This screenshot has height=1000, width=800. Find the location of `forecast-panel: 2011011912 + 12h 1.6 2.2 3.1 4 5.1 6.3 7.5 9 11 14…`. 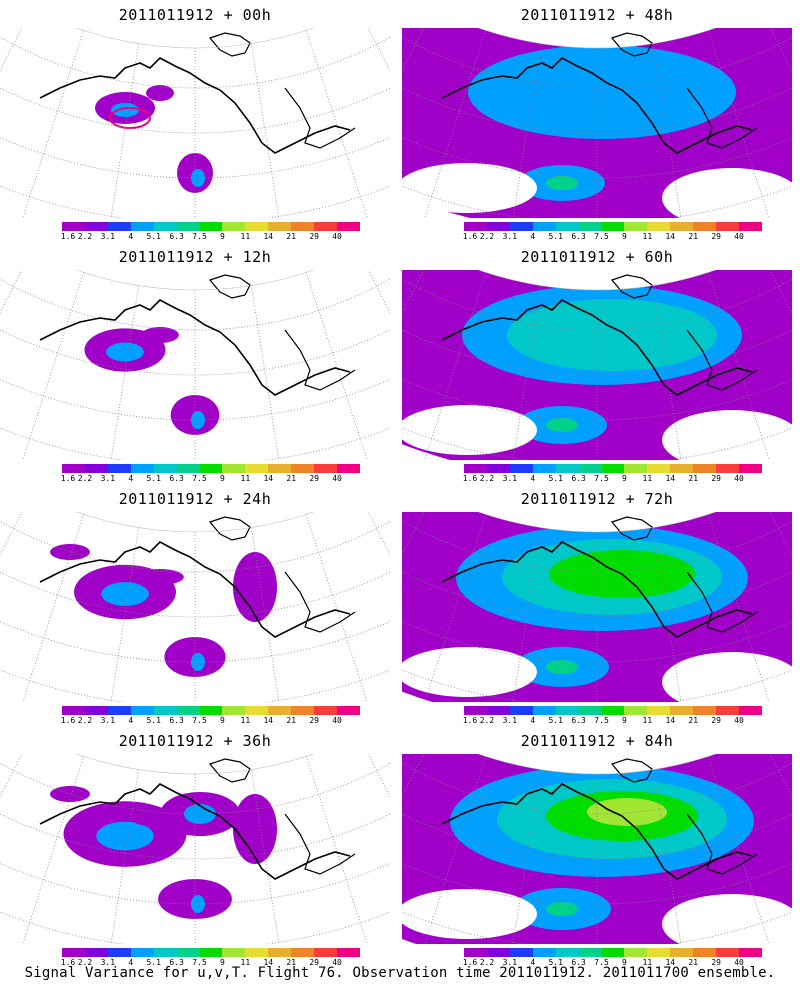

forecast-panel: 2011011912 + 12h 1.6 2.2 3.1 4 5.1 6.3 7.5 9 11 14… is located at coordinates (195, 364).